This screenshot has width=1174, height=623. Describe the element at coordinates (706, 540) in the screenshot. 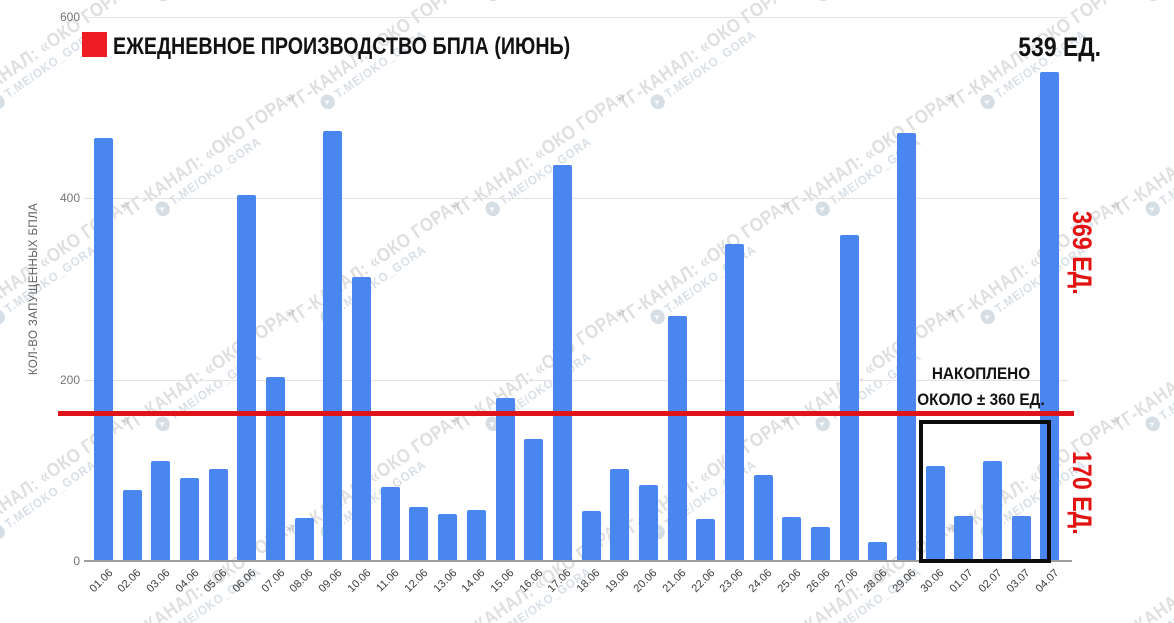

I see `bar-22.06` at that location.